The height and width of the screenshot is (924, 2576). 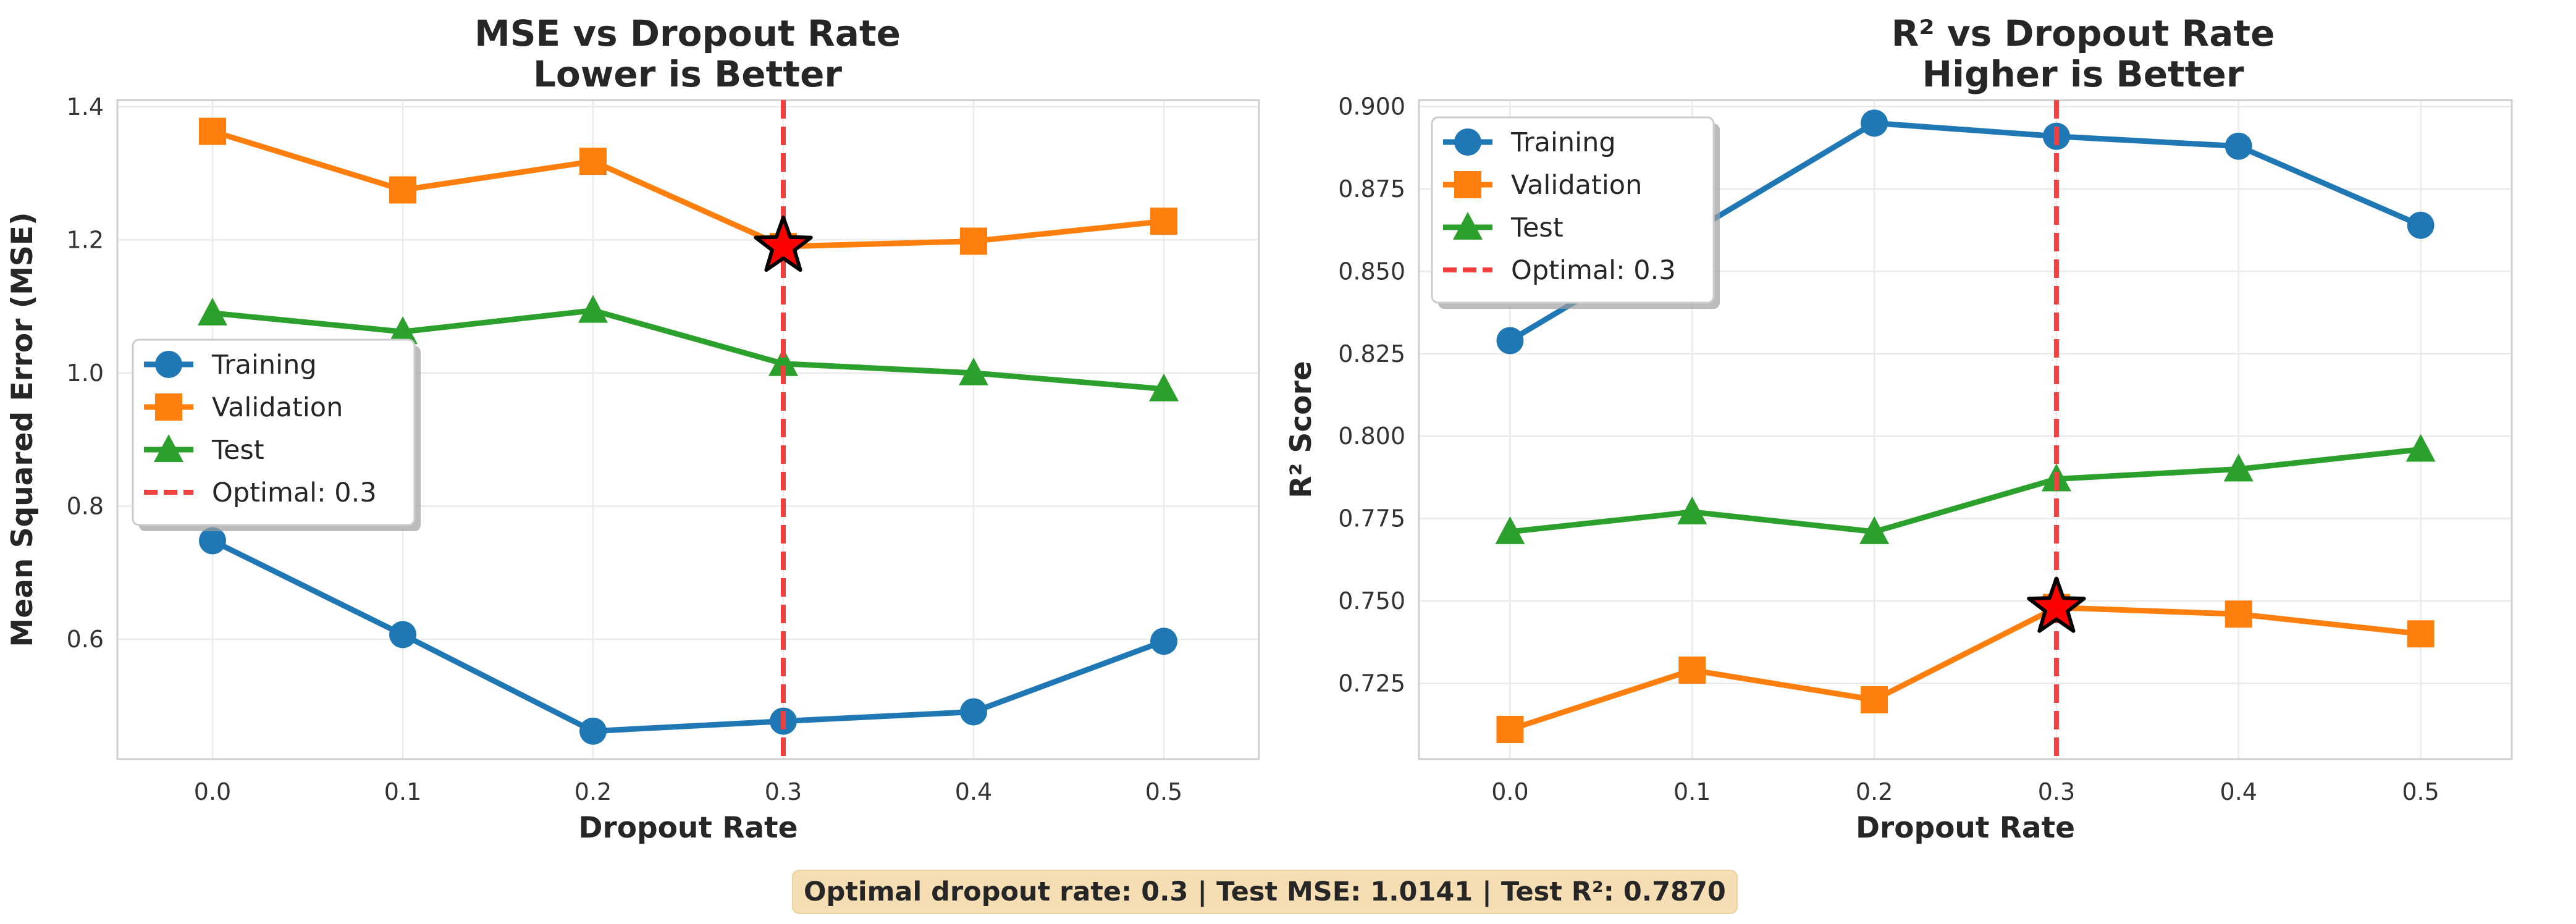 I want to click on y-tick-label: 0.775, so click(x=1372, y=518).